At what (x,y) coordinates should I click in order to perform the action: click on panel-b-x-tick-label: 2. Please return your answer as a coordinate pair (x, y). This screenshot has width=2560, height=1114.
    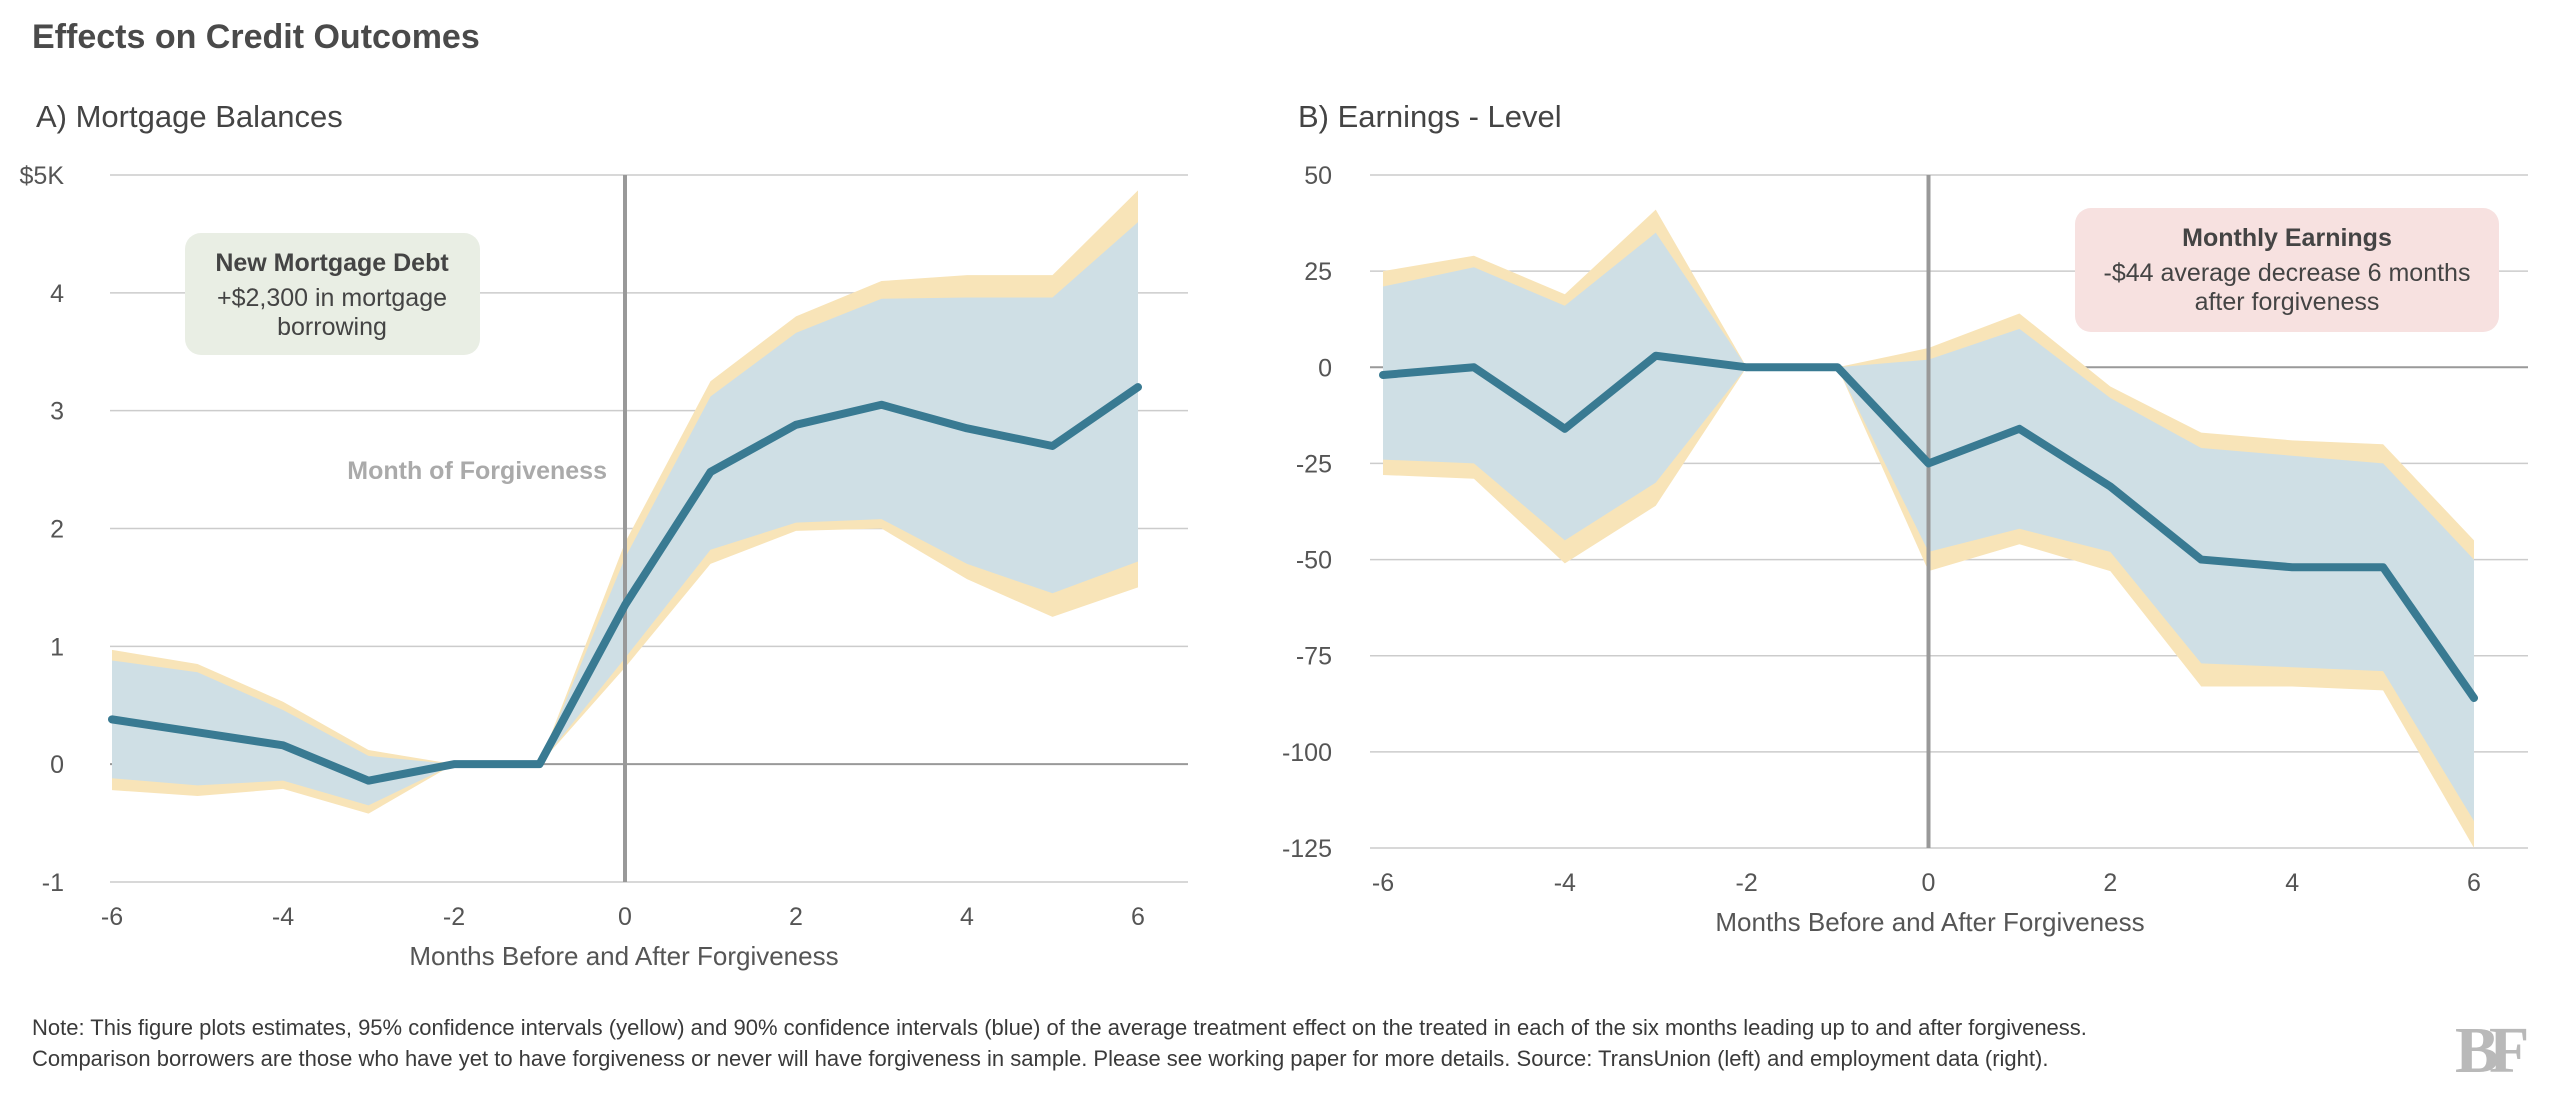
    Looking at the image, I should click on (2110, 883).